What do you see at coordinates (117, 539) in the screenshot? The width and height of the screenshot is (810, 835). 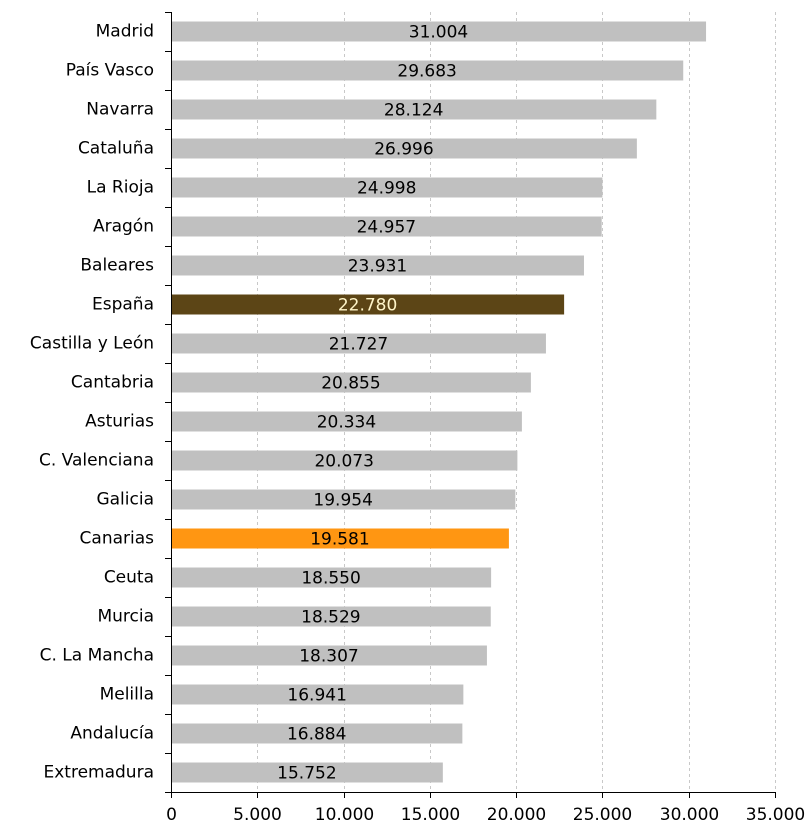 I see `category-label: Canarias` at bounding box center [117, 539].